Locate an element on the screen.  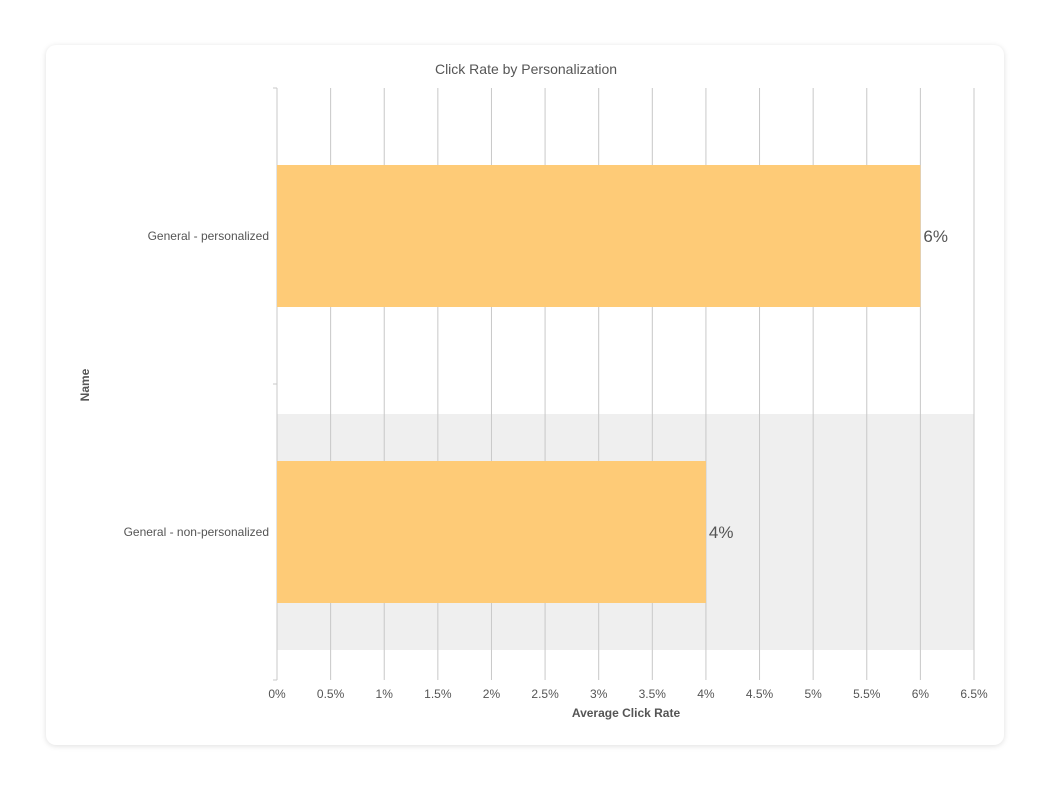
x-tick-label: 0.5% is located at coordinates (331, 694).